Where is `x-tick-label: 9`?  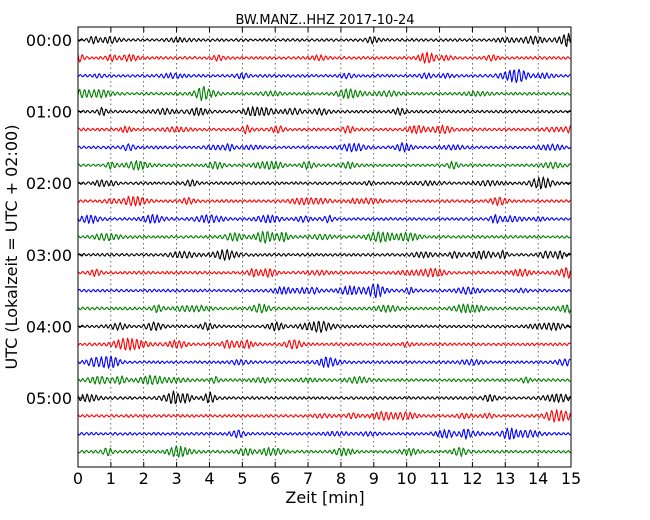
x-tick-label: 9 is located at coordinates (374, 478).